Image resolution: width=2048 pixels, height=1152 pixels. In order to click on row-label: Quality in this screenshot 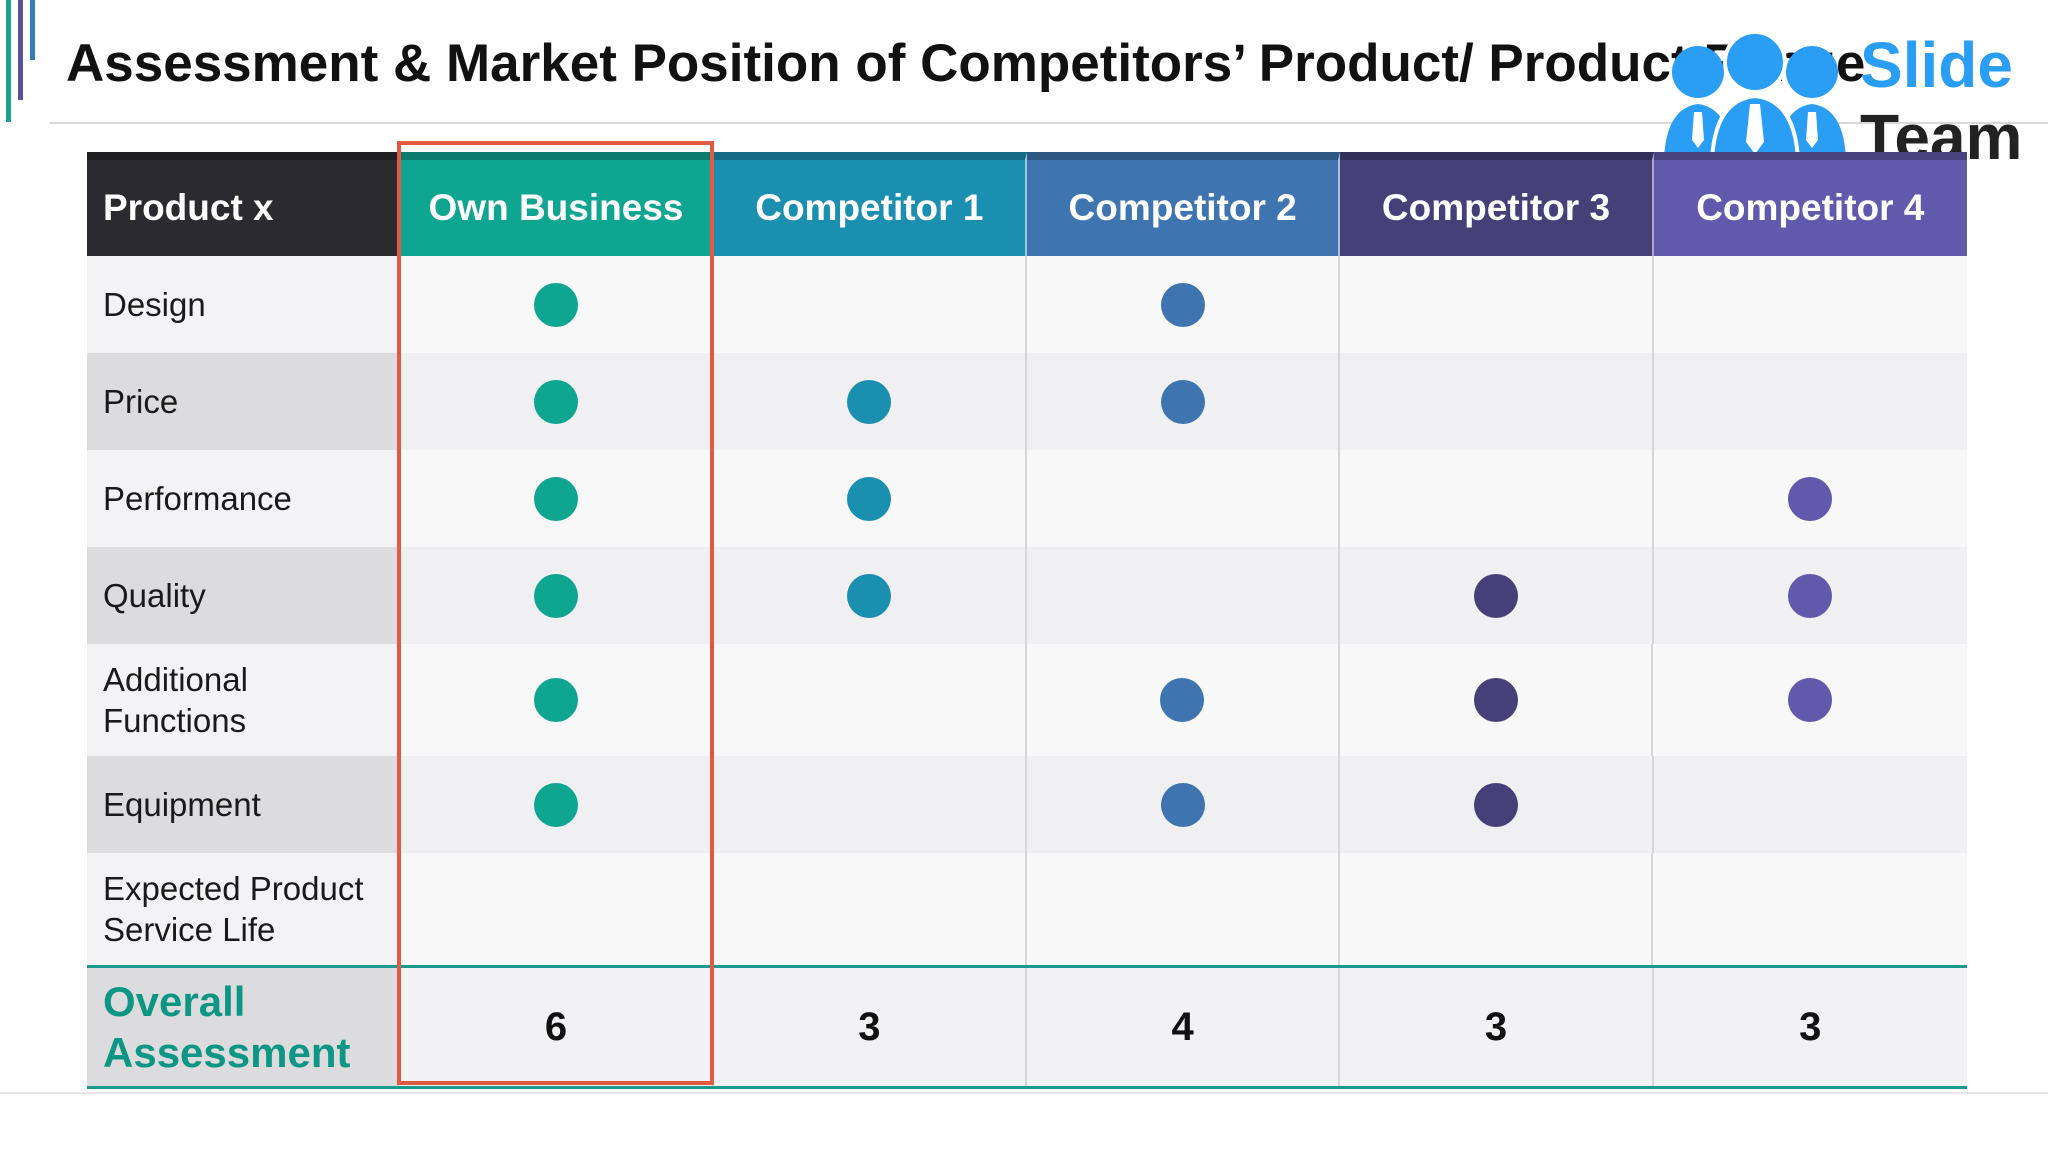, I will do `click(244, 595)`.